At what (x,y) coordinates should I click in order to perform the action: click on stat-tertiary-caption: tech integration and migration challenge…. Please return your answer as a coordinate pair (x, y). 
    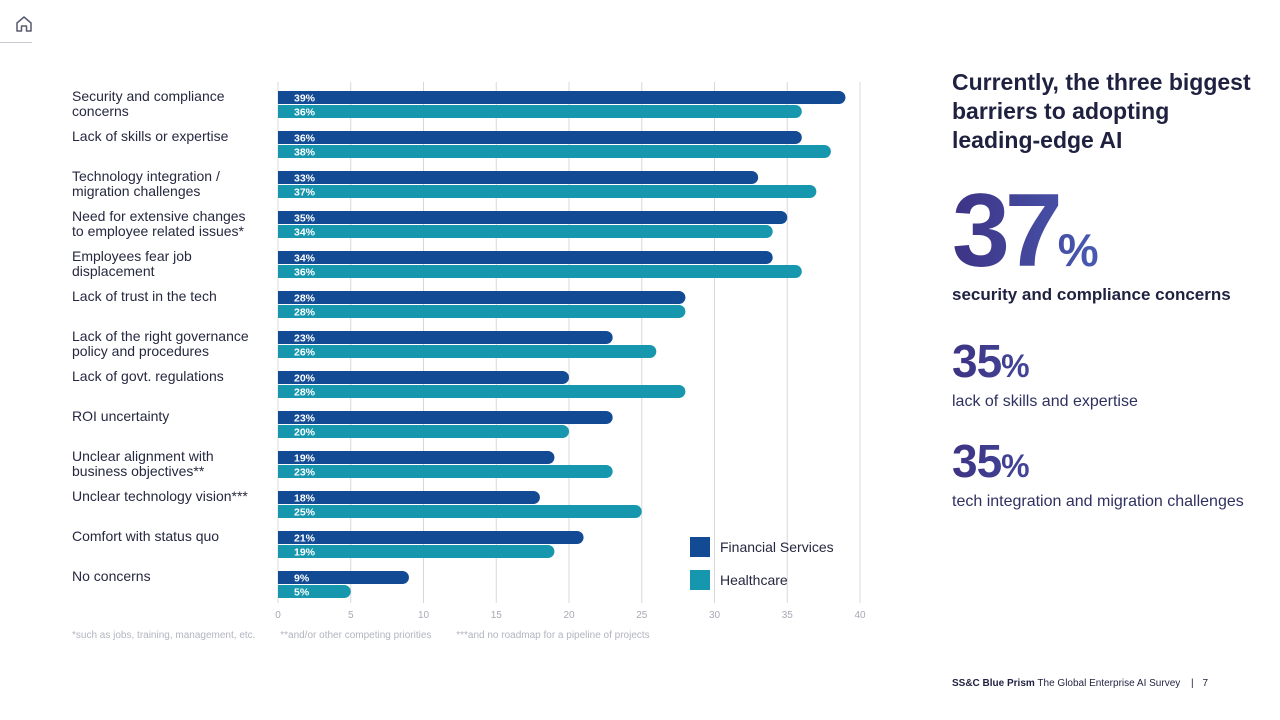
    Looking at the image, I should click on (1098, 501).